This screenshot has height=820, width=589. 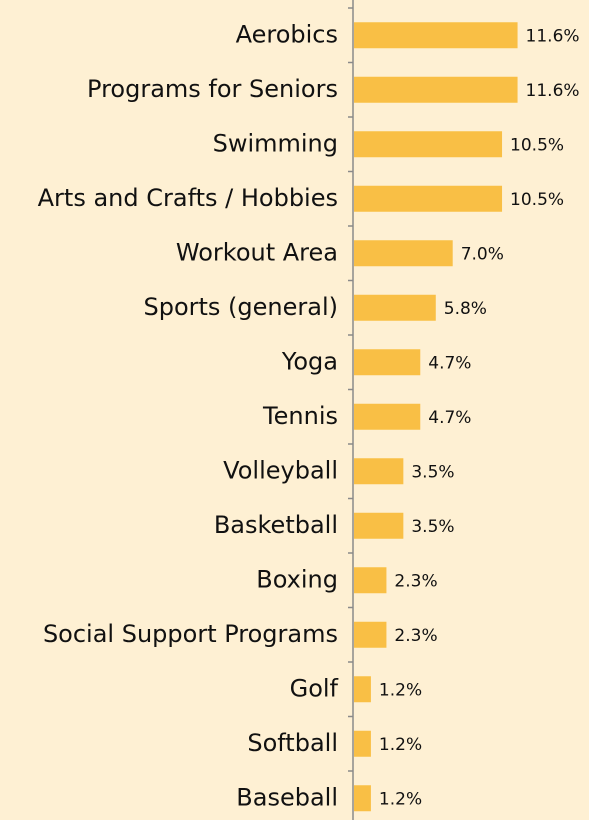 What do you see at coordinates (280, 470) in the screenshot?
I see `category-label: Volleyball` at bounding box center [280, 470].